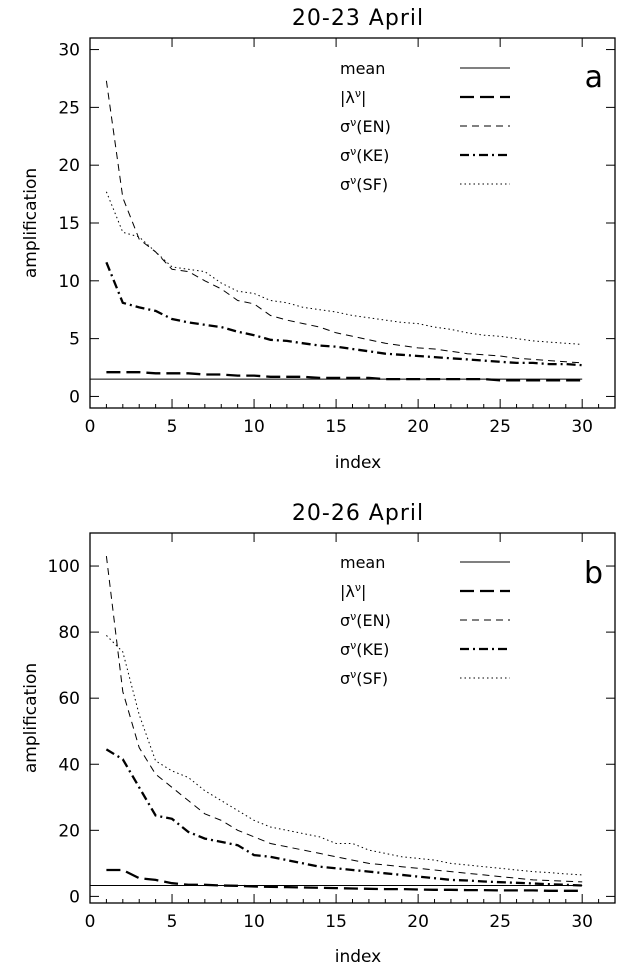 This screenshot has width=625, height=970. What do you see at coordinates (172, 922) in the screenshot?
I see `panel-b-x-tick-label-1: 5` at bounding box center [172, 922].